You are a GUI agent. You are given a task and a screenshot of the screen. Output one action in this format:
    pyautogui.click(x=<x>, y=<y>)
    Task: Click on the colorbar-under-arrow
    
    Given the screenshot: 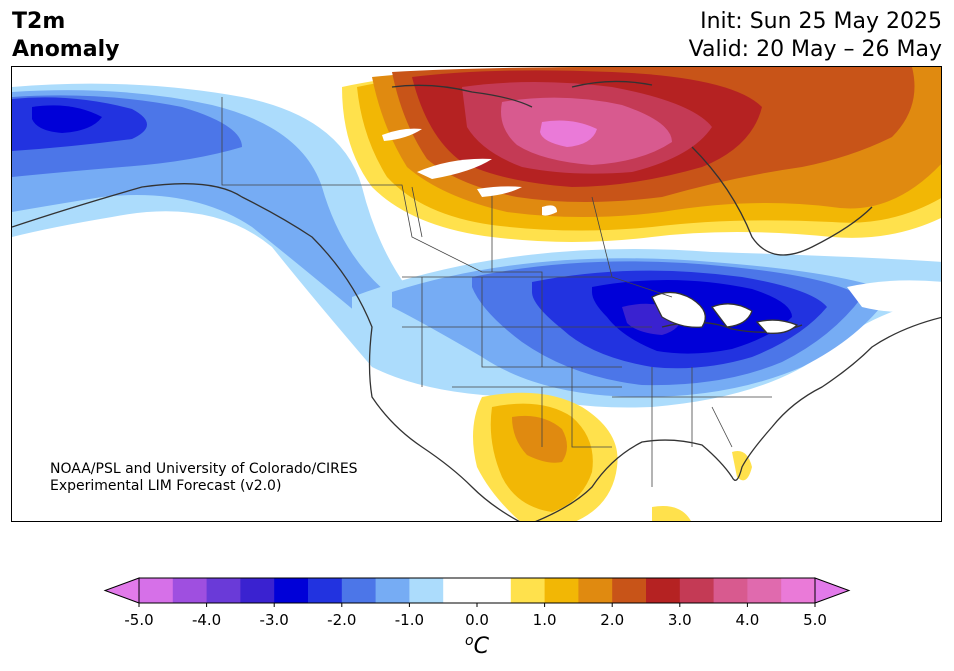 What is the action you would take?
    pyautogui.click(x=121, y=590)
    